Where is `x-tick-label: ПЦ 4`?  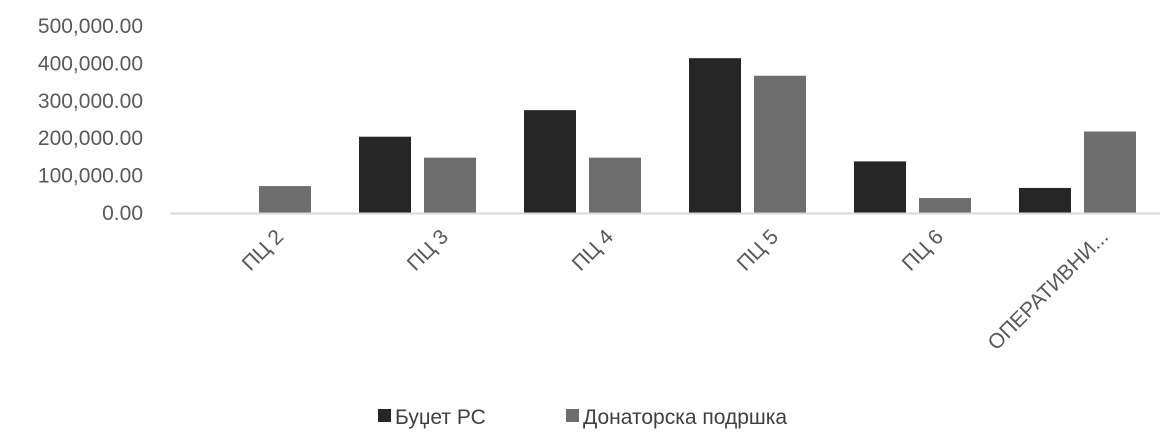
x-tick-label: ПЦ 4 is located at coordinates (593, 250).